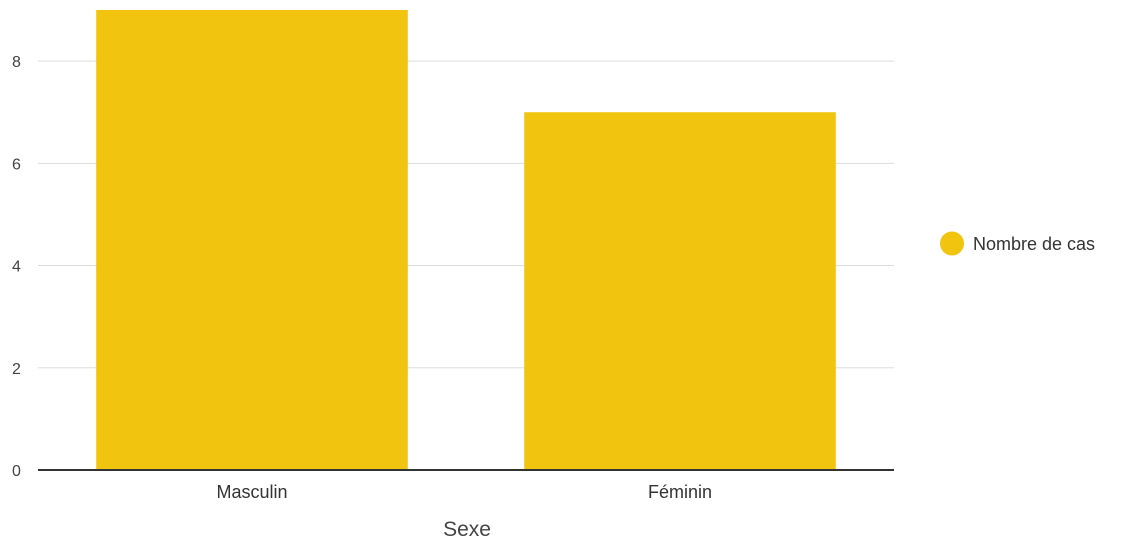 The image size is (1129, 544). I want to click on y-tick-label-2: 2, so click(16, 369).